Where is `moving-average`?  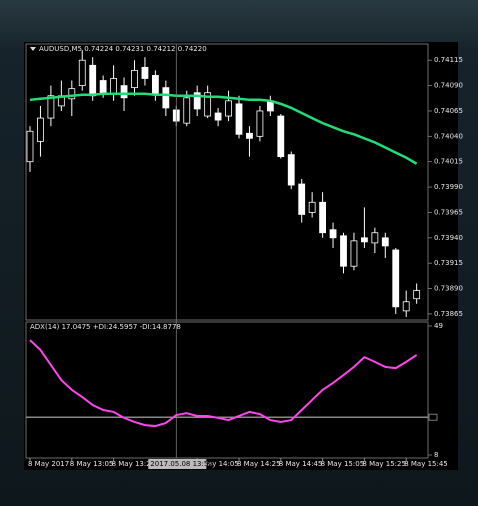 moving-average is located at coordinates (223, 128).